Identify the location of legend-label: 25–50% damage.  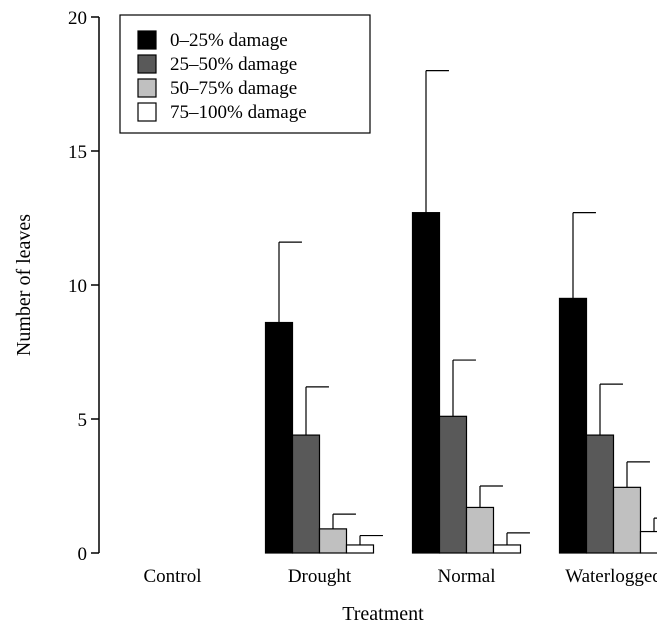
(233, 64).